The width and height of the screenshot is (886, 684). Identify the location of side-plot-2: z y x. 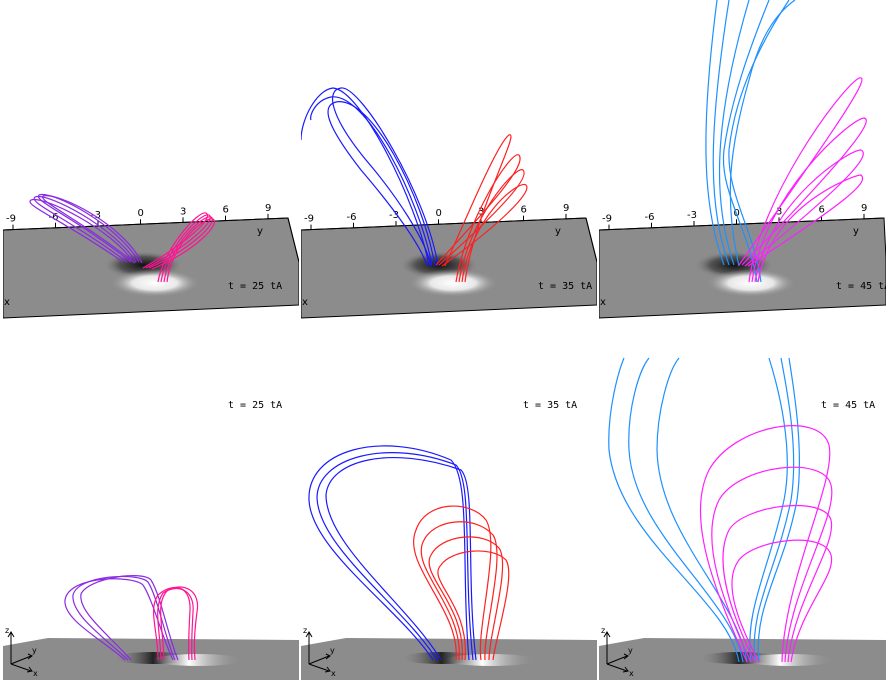
(449, 562).